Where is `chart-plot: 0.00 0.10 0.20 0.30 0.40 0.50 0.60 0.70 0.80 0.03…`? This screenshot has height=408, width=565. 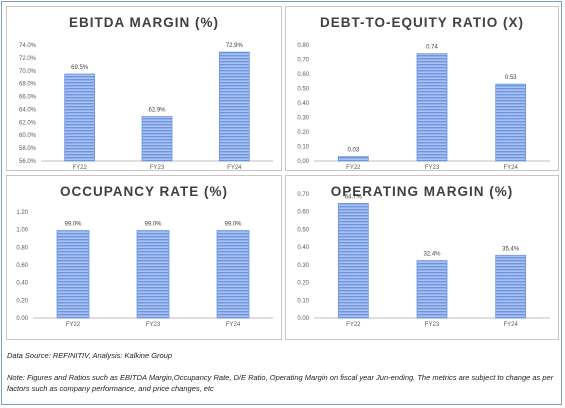
chart-plot: 0.00 0.10 0.20 0.30 0.40 0.50 0.60 0.70 0.80 0.03… is located at coordinates (423, 107).